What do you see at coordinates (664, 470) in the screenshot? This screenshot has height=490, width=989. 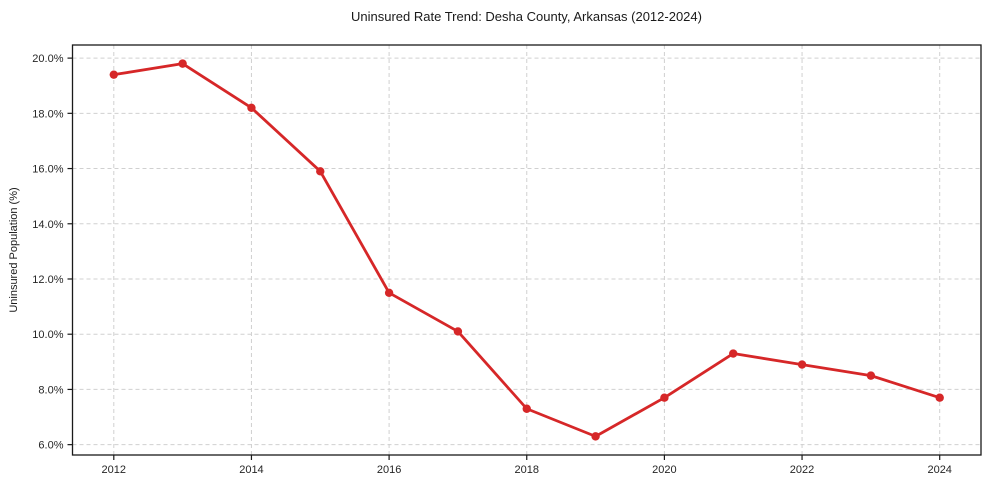 I see `x-tick-label: 2020` at bounding box center [664, 470].